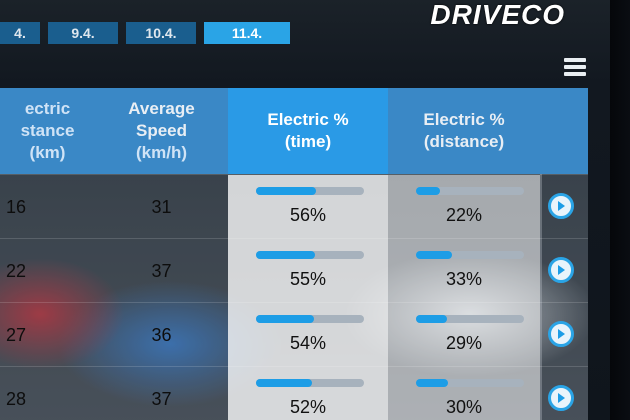 This screenshot has width=630, height=420. I want to click on date-tab: 4., so click(20, 33).